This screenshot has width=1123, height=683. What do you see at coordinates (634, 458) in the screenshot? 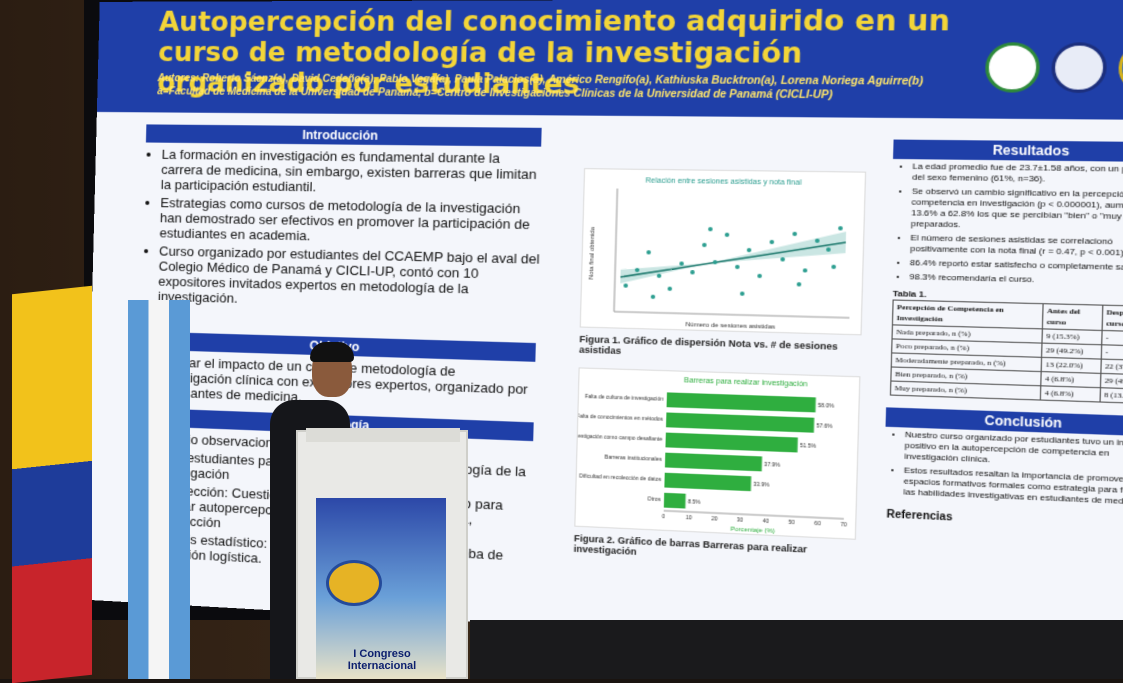
I see `bar-category-label: Barreras institucionales` at bounding box center [634, 458].